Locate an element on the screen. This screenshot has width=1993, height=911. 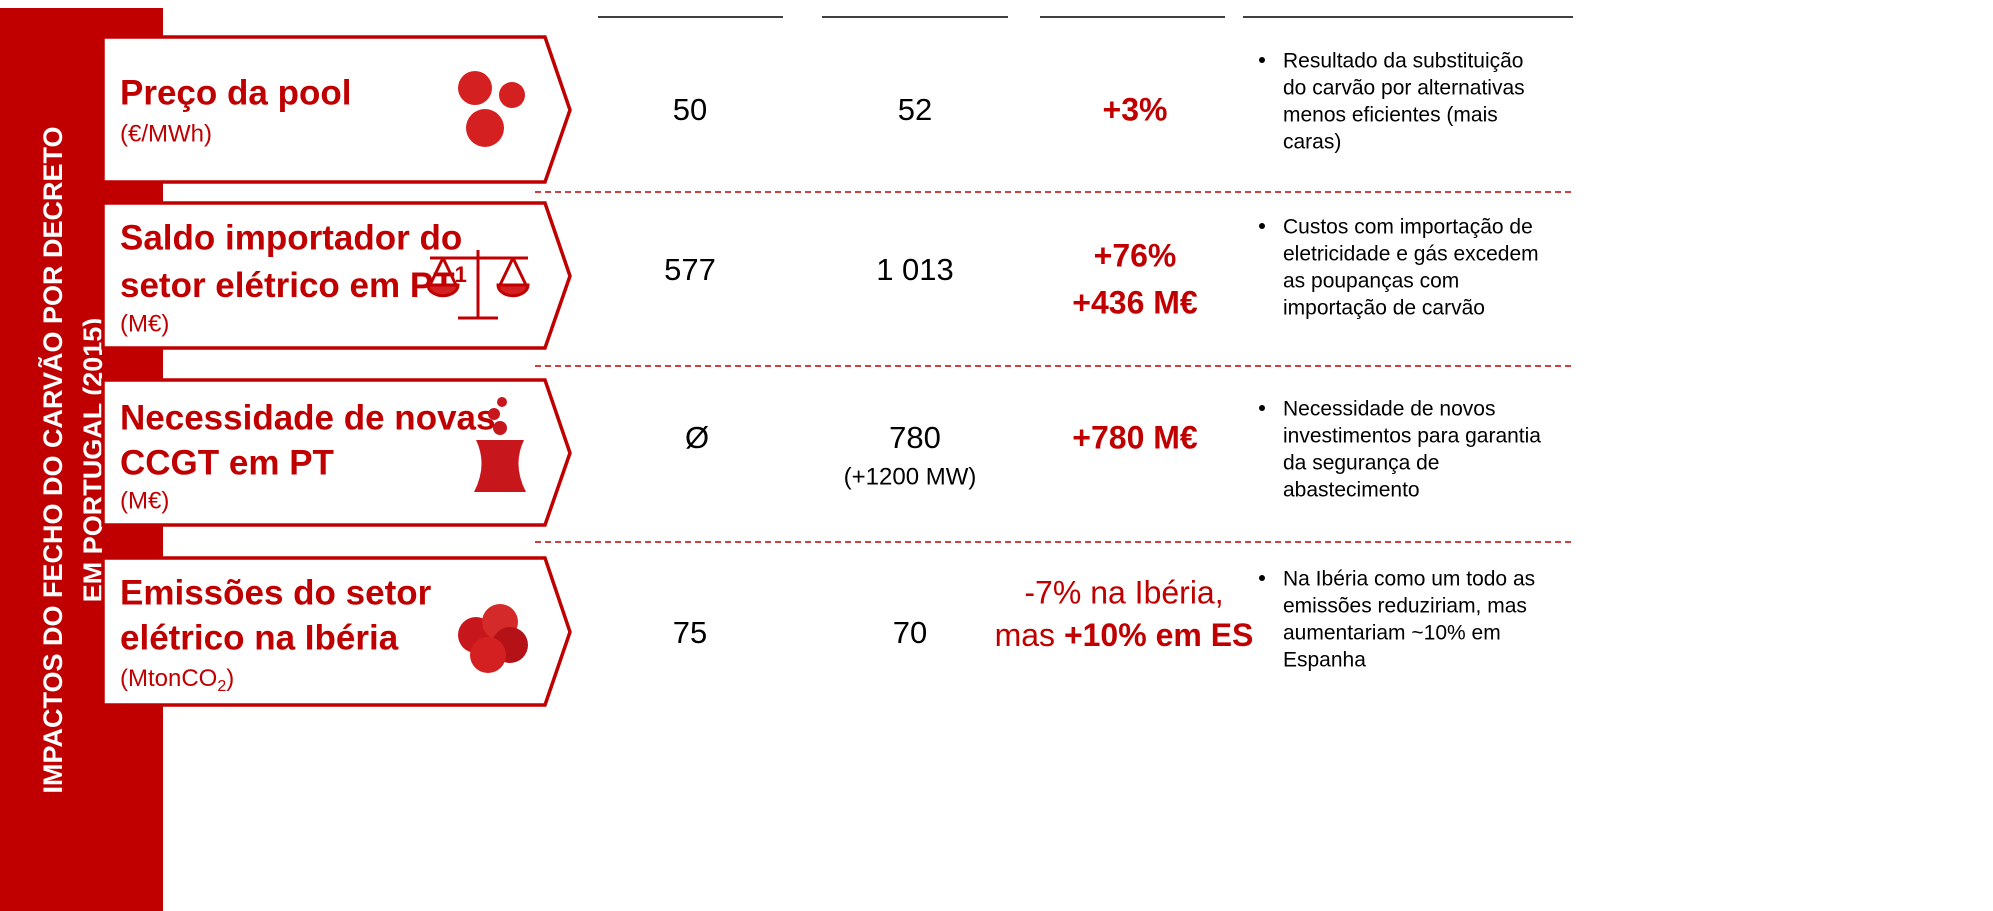
note-line: Resultado da substituição is located at coordinates (1403, 61).